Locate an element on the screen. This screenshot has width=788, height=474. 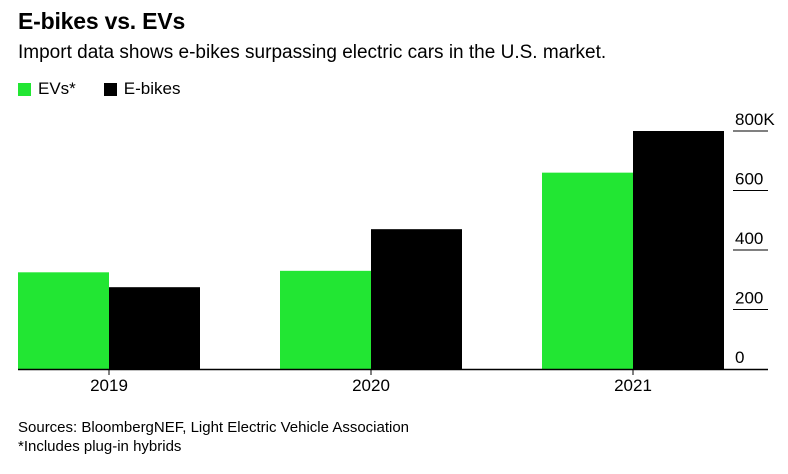
legend-swatch-evs is located at coordinates (24, 89).